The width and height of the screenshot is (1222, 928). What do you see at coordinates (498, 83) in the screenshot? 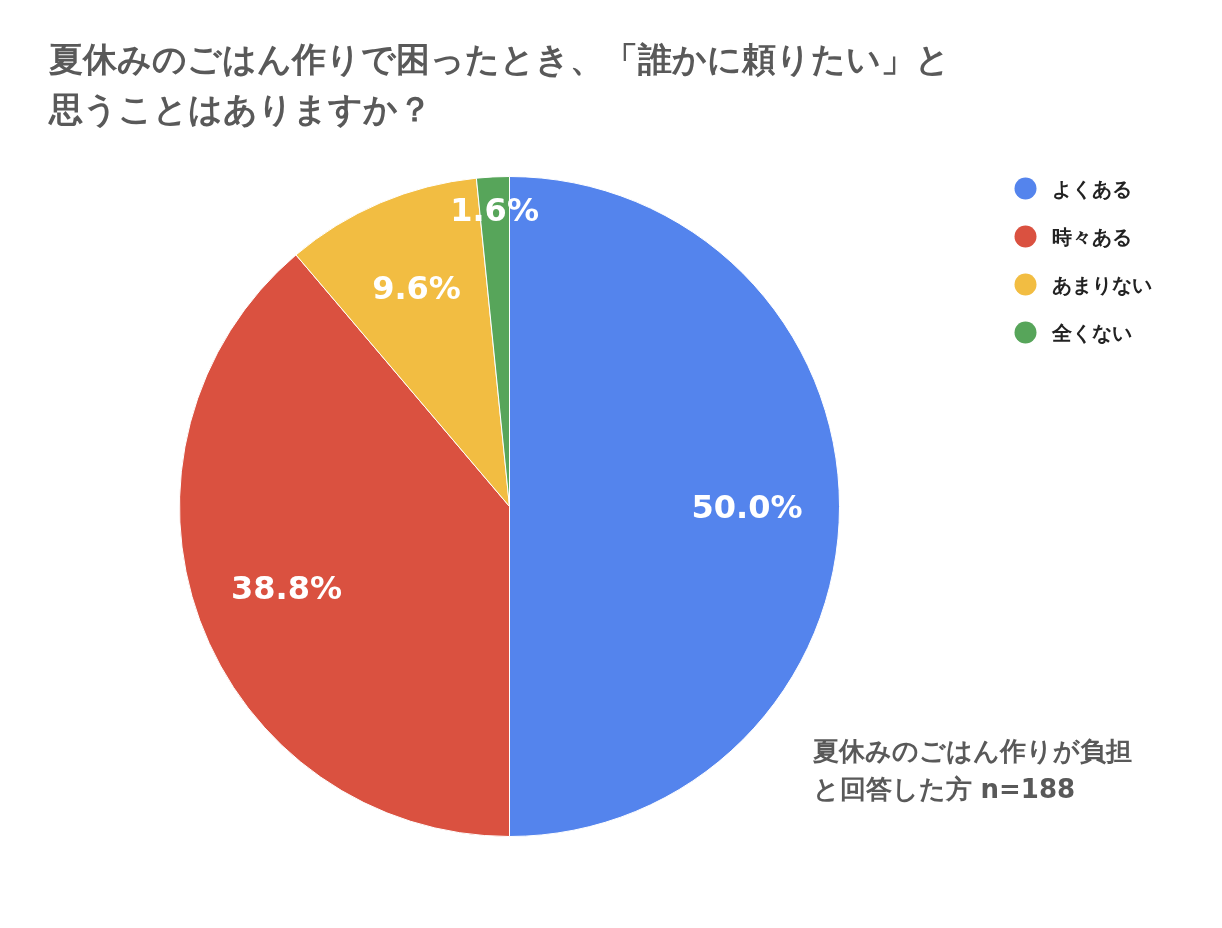
I see `chart-title: 夏休みのごはん作りで困ったとき、「誰かに頼りたい」と思うことはありますか？` at bounding box center [498, 83].